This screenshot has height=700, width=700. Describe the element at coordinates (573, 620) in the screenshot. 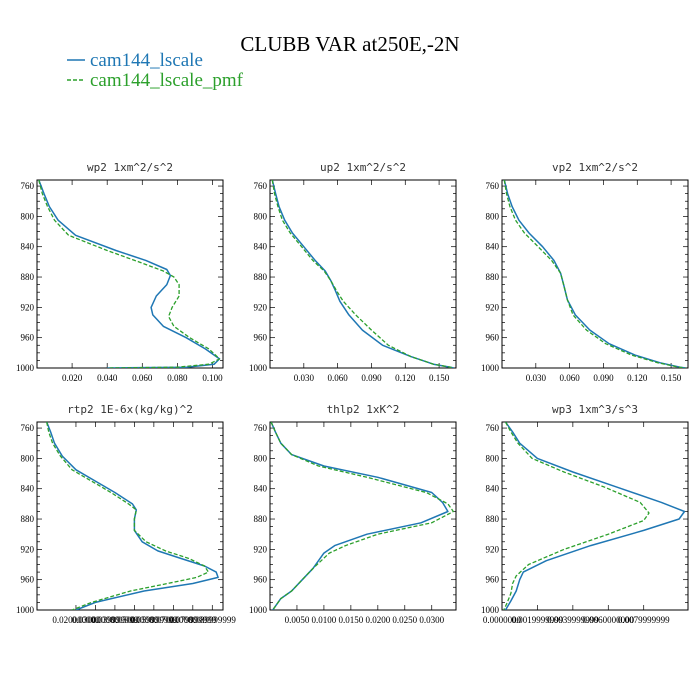

I see `x-tick-label: 0.0039999999` at that location.